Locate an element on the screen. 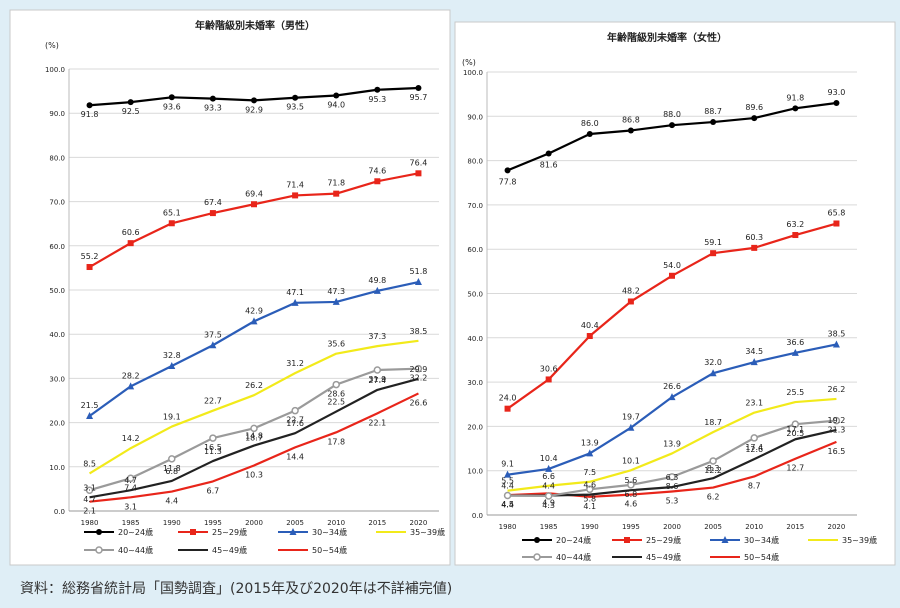 Image resolution: width=900 pixels, height=608 pixels. series-line is located at coordinates (253, 407).